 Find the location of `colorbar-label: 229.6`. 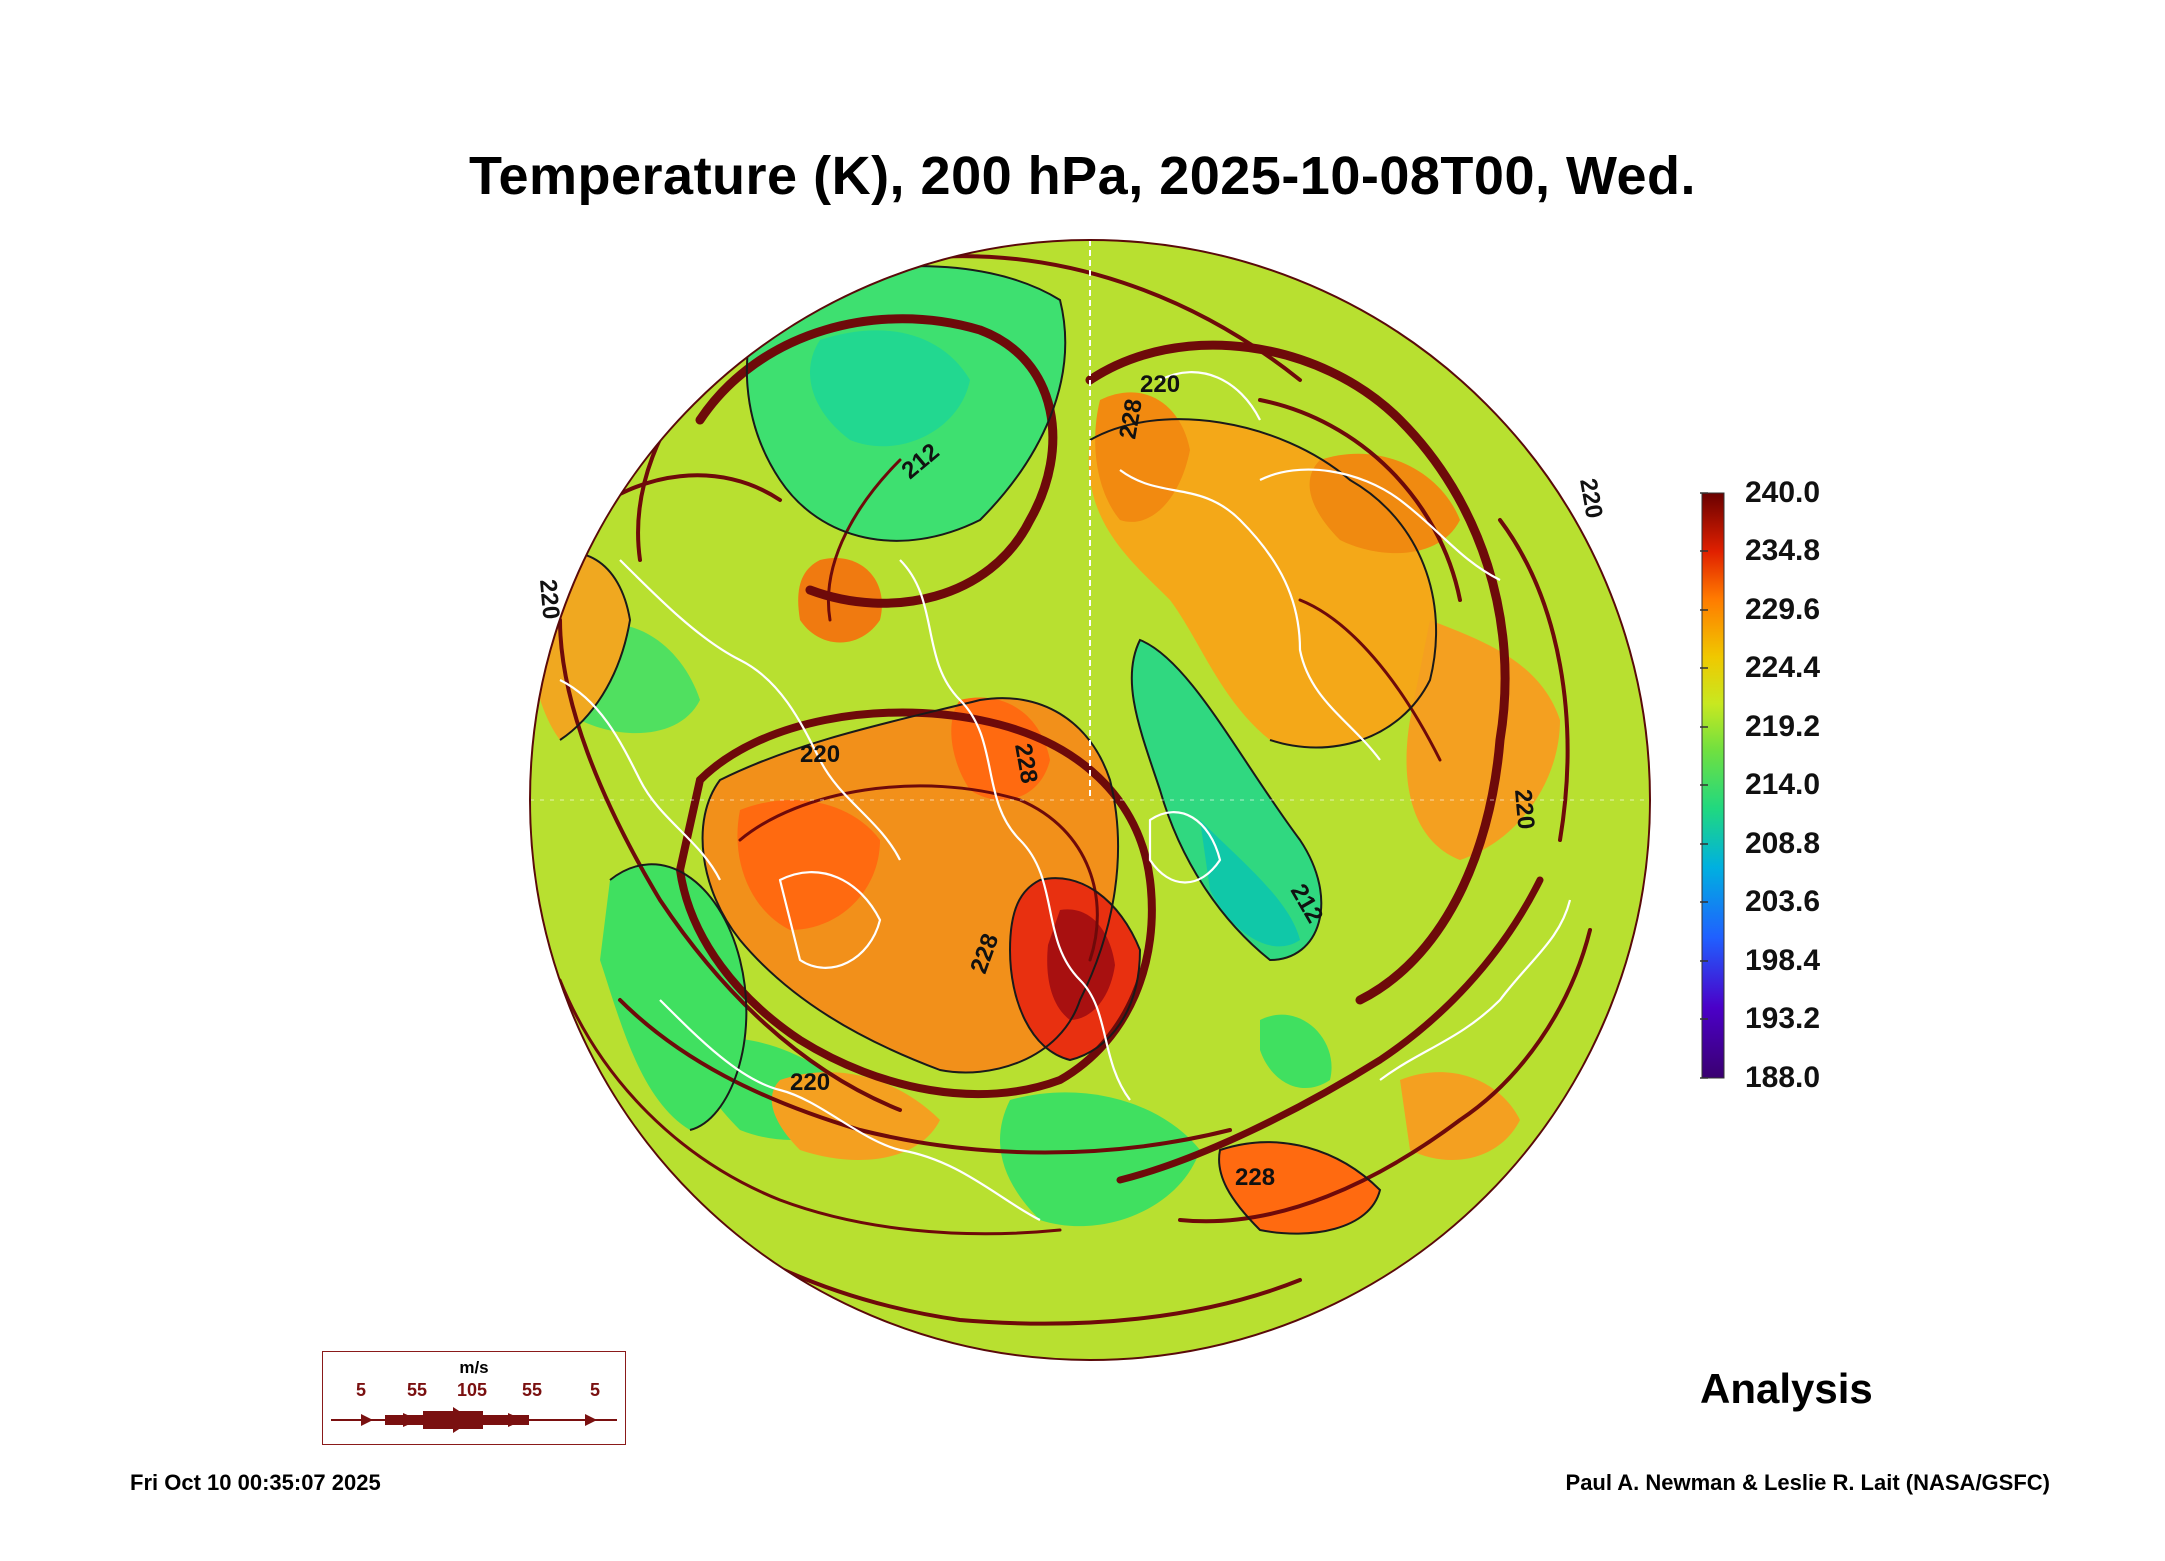

colorbar-label: 229.6 is located at coordinates (1783, 609).